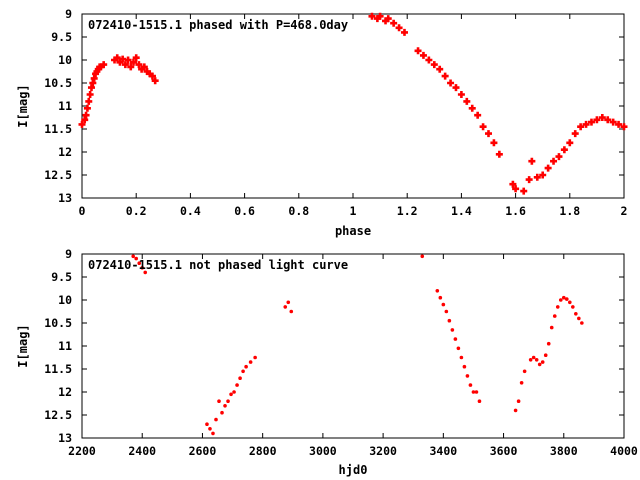  What do you see at coordinates (136, 211) in the screenshot?
I see `chart-0-x-tick-label: 0.2` at bounding box center [136, 211].